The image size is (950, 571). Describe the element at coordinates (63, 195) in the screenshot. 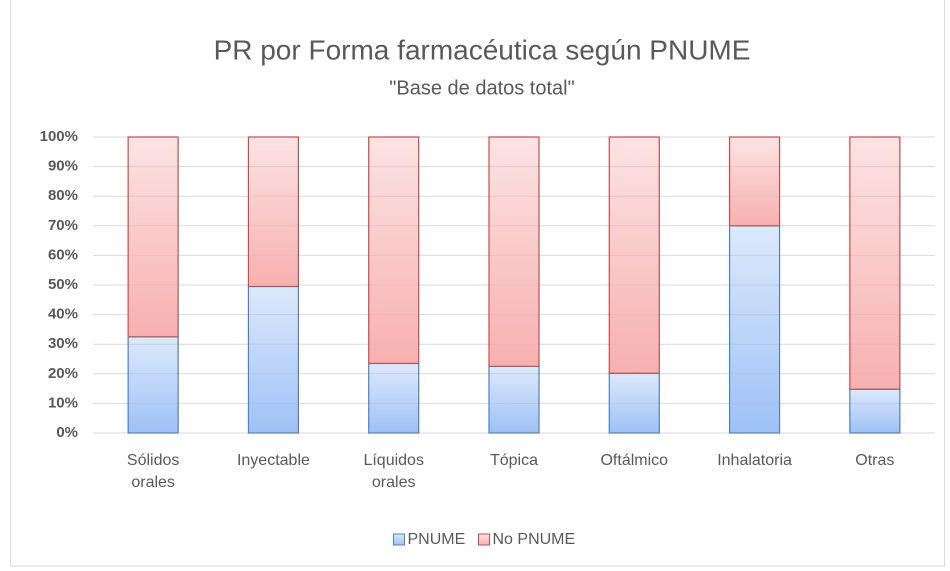

I see `y-tick-label: 80%` at that location.